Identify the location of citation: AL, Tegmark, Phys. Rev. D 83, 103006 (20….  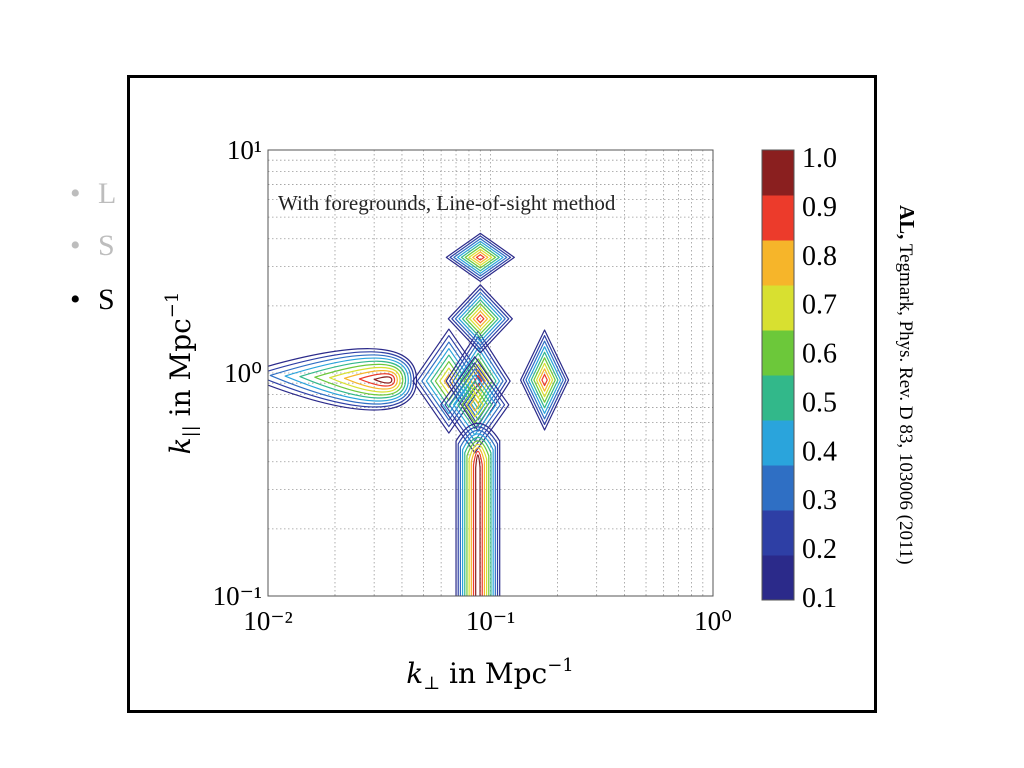
(913, 460).